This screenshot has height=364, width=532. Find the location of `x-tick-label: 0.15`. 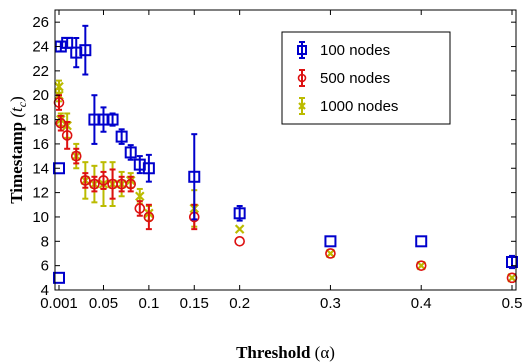

x-tick-label: 0.15 is located at coordinates (194, 303).